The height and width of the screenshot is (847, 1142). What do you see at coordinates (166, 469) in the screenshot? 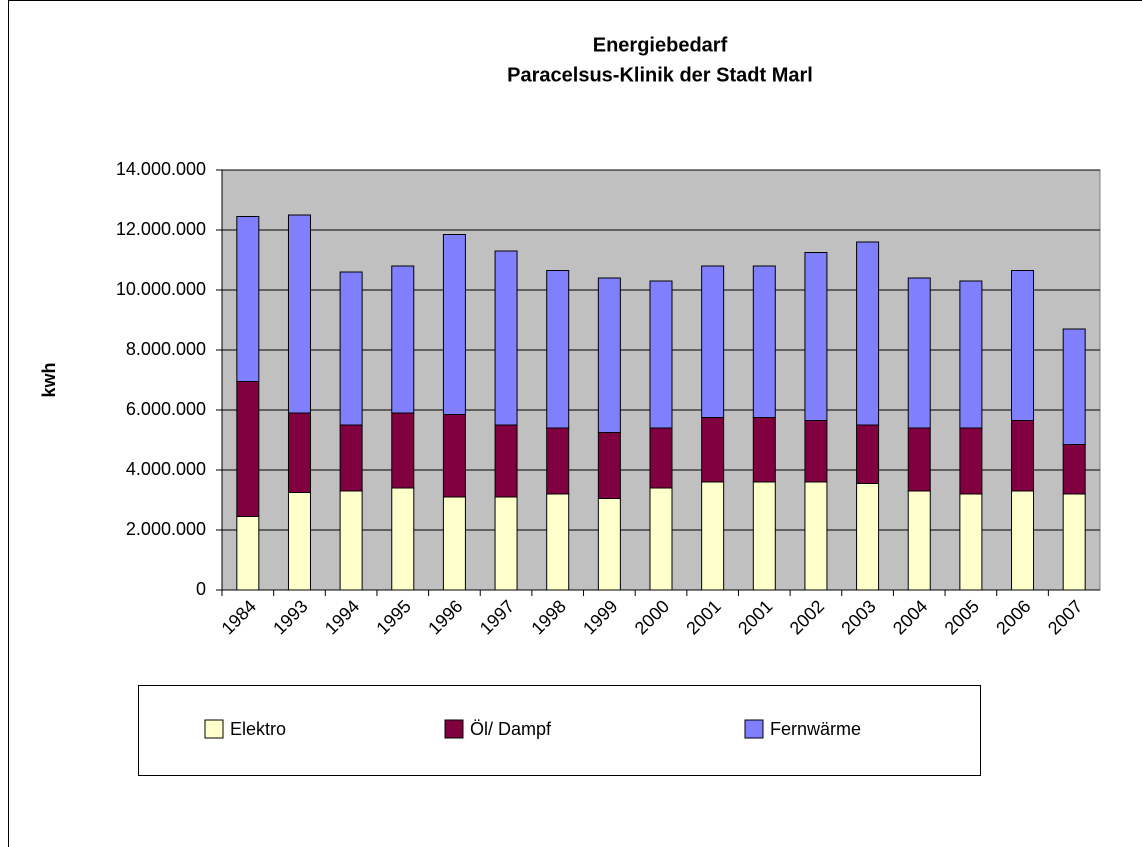
I see `y-tick-label: 4.000.000` at bounding box center [166, 469].